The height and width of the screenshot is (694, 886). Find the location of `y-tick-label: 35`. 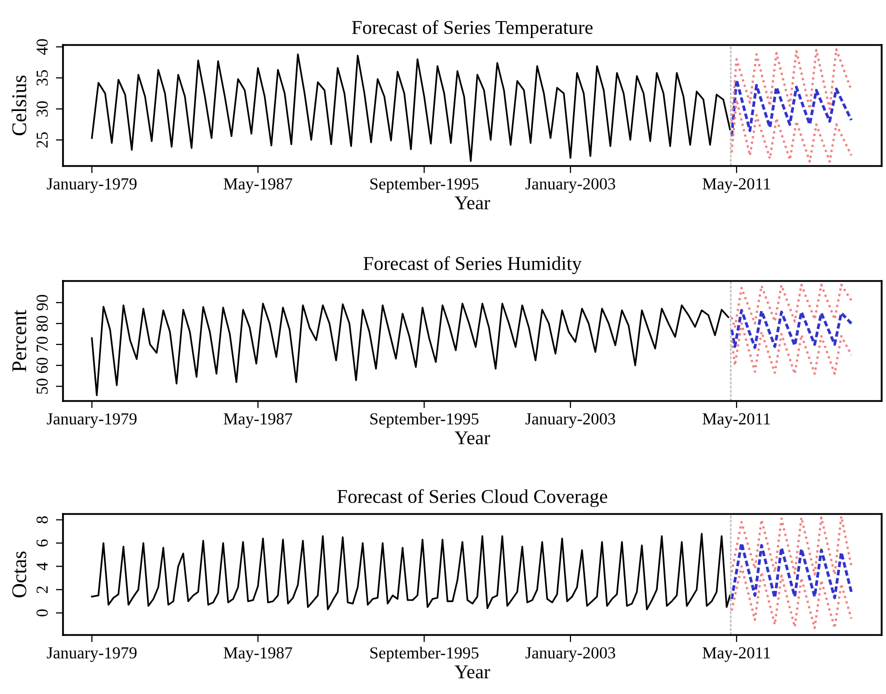

y-tick-label: 35 is located at coordinates (42, 78).